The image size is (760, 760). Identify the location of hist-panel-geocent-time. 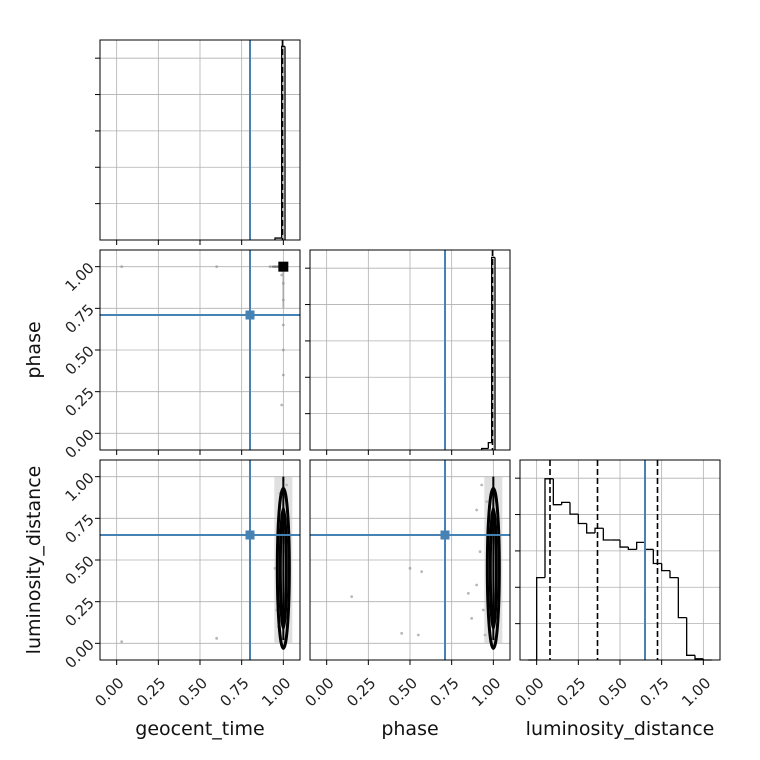
(198, 142).